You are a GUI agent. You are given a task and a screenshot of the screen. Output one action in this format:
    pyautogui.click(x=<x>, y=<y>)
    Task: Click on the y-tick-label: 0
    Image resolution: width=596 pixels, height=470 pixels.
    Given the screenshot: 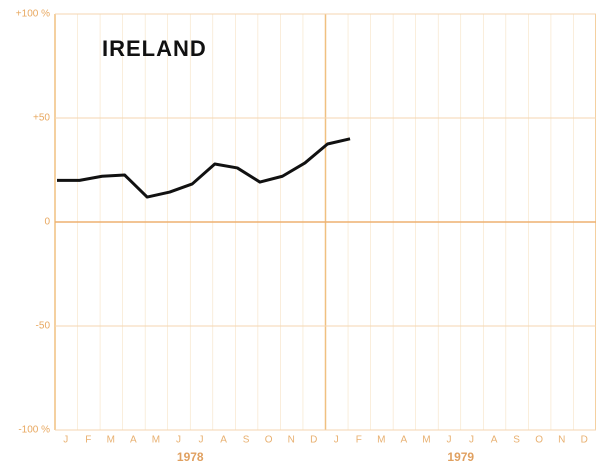 What is the action you would take?
    pyautogui.click(x=47, y=222)
    